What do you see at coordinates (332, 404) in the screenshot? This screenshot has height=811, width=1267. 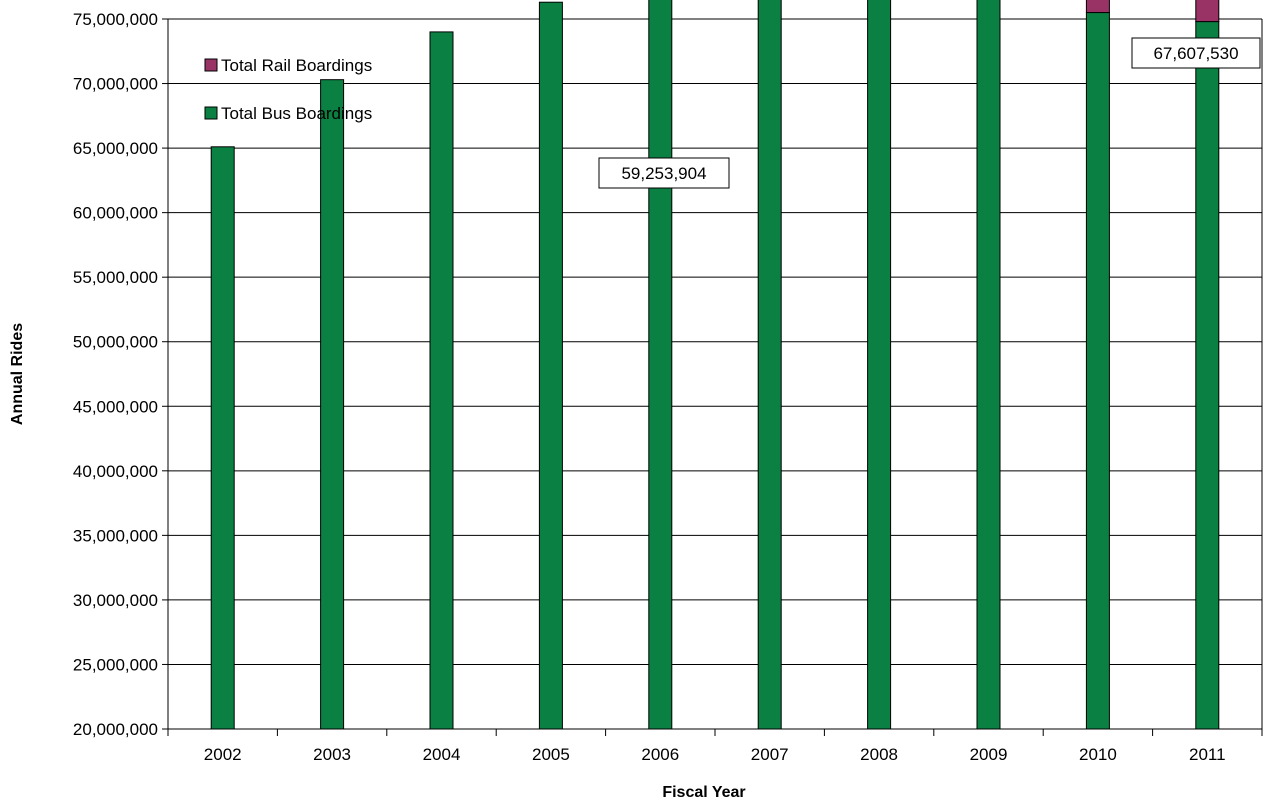 I see `bar-total-bus-boardings-2003` at bounding box center [332, 404].